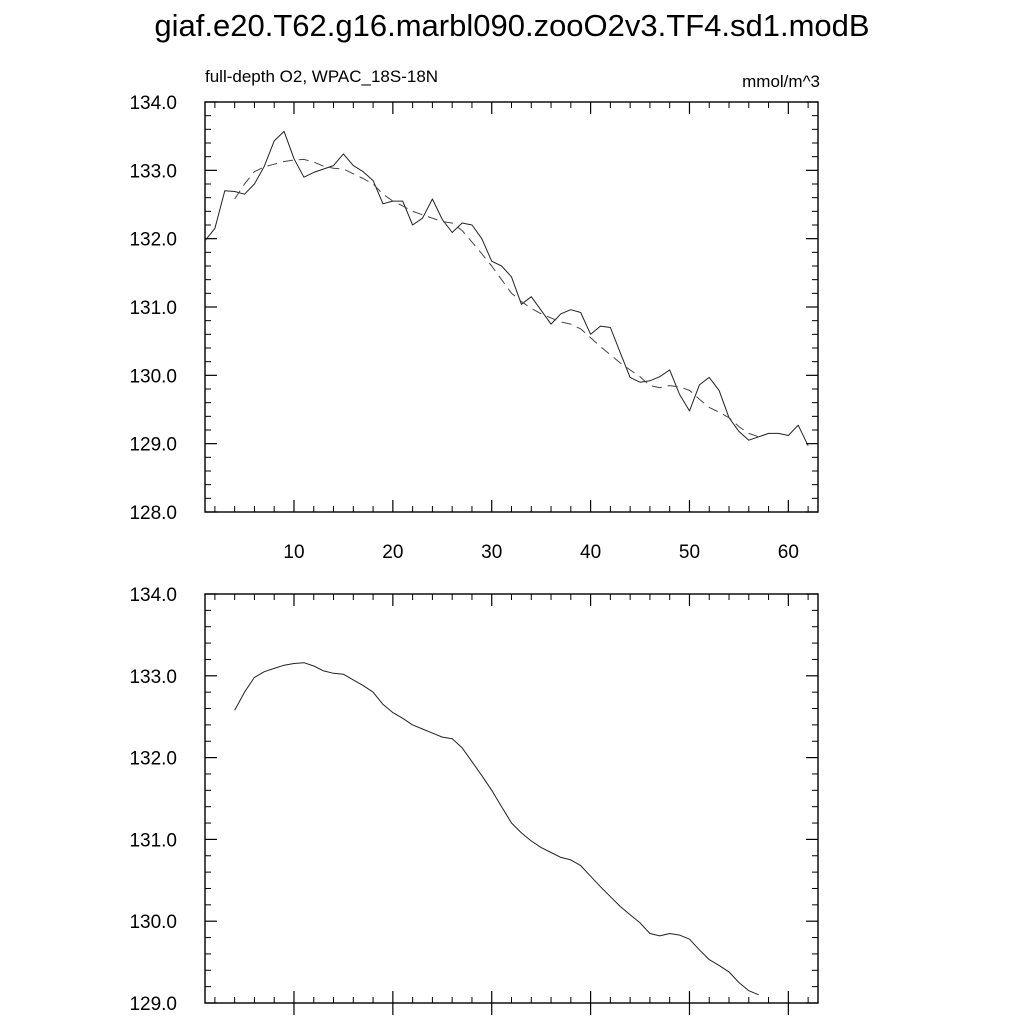  Describe the element at coordinates (590, 552) in the screenshot. I see `x-tick-label: 40` at that location.